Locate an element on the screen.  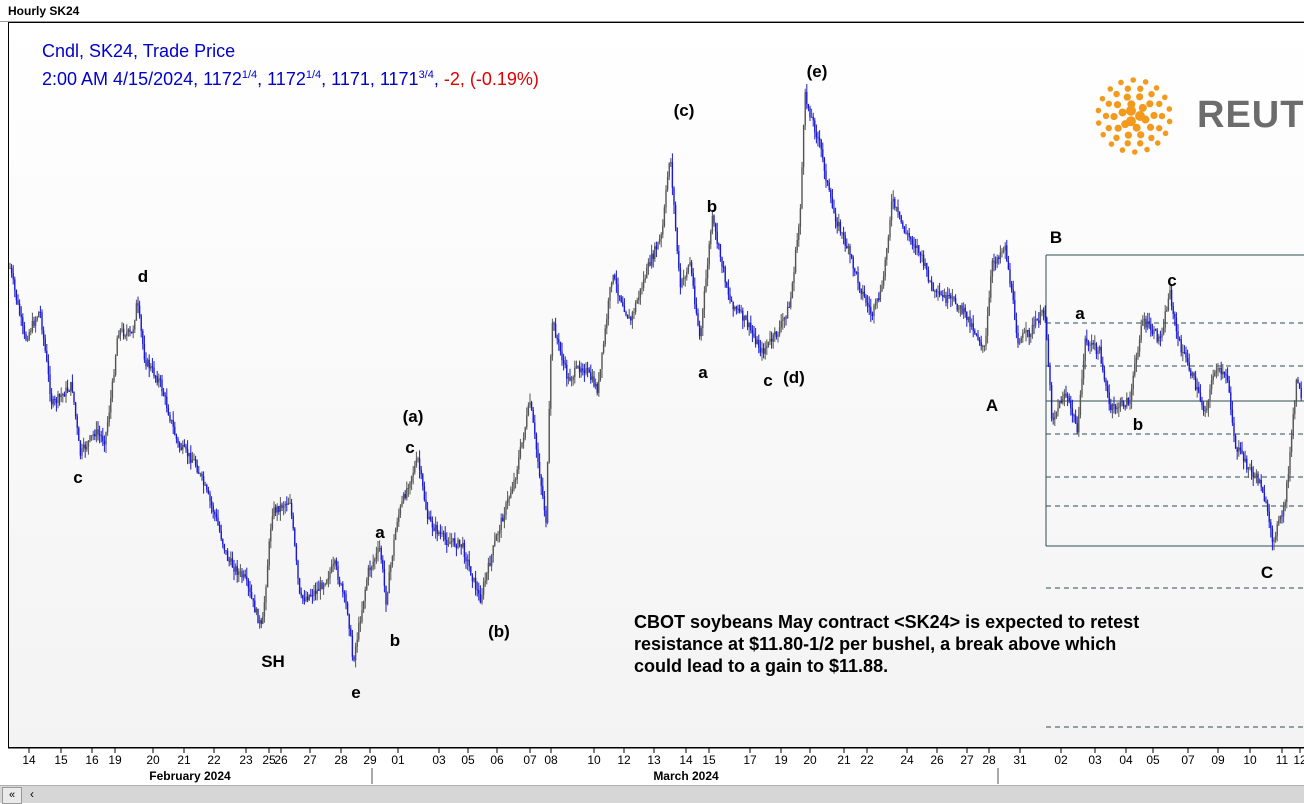
scroll-left-icon: ‹ is located at coordinates (32, 794).